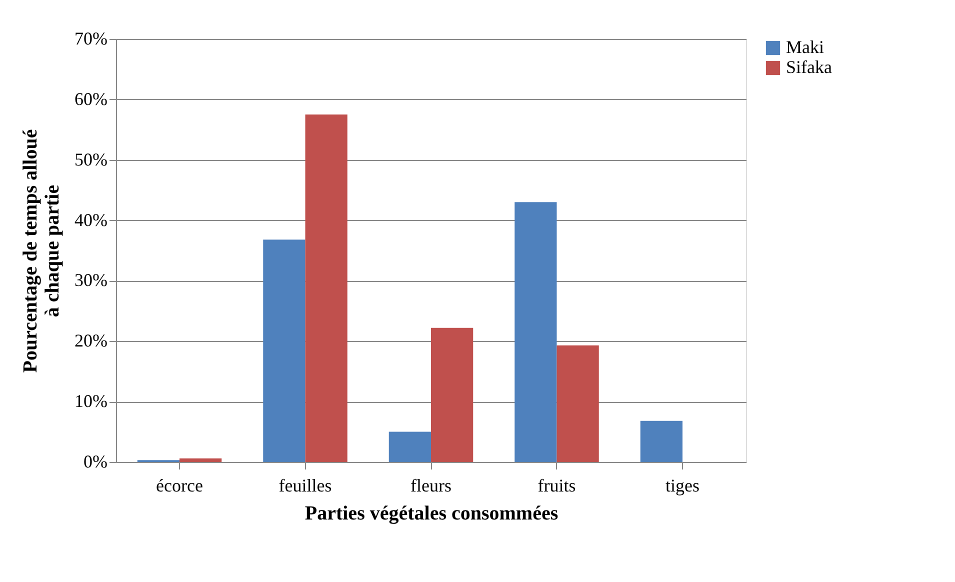 The width and height of the screenshot is (955, 582). I want to click on y-tick-label: 0%, so click(96, 462).